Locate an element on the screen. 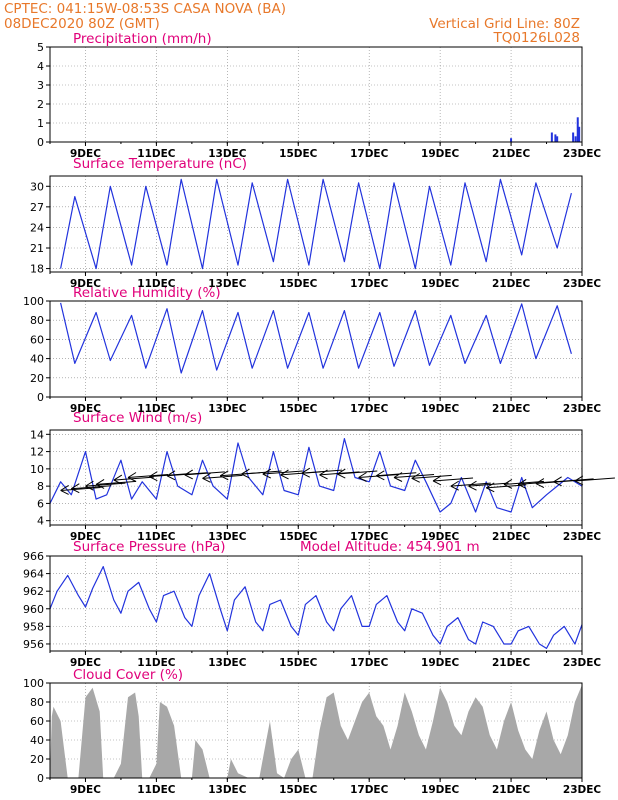 This screenshot has height=800, width=618. y-tick-label: 2 is located at coordinates (40, 104).